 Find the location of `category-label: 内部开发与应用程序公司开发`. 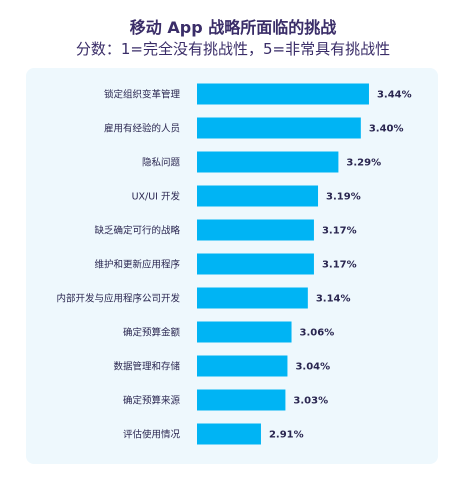

category-label: 内部开发与应用程序公司开发 is located at coordinates (118, 299).